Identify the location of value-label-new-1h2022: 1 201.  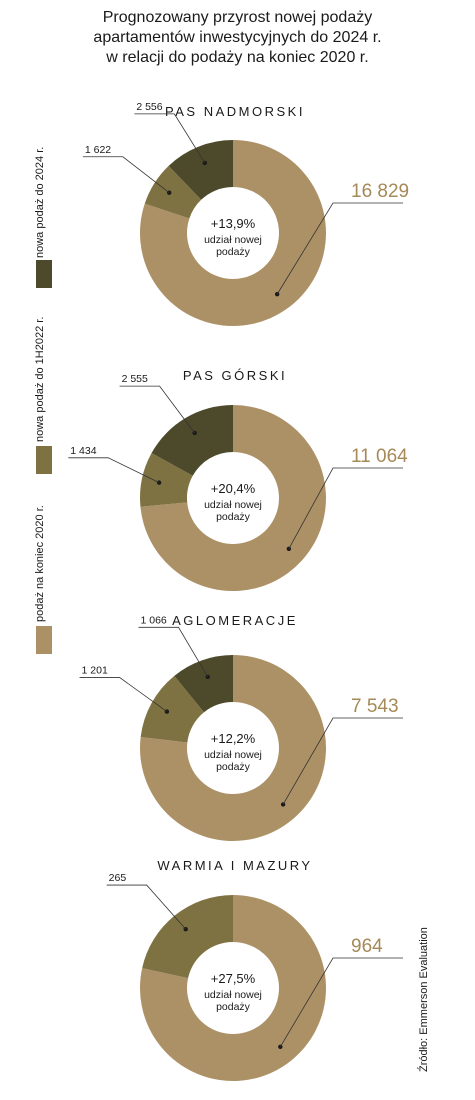
(95, 670).